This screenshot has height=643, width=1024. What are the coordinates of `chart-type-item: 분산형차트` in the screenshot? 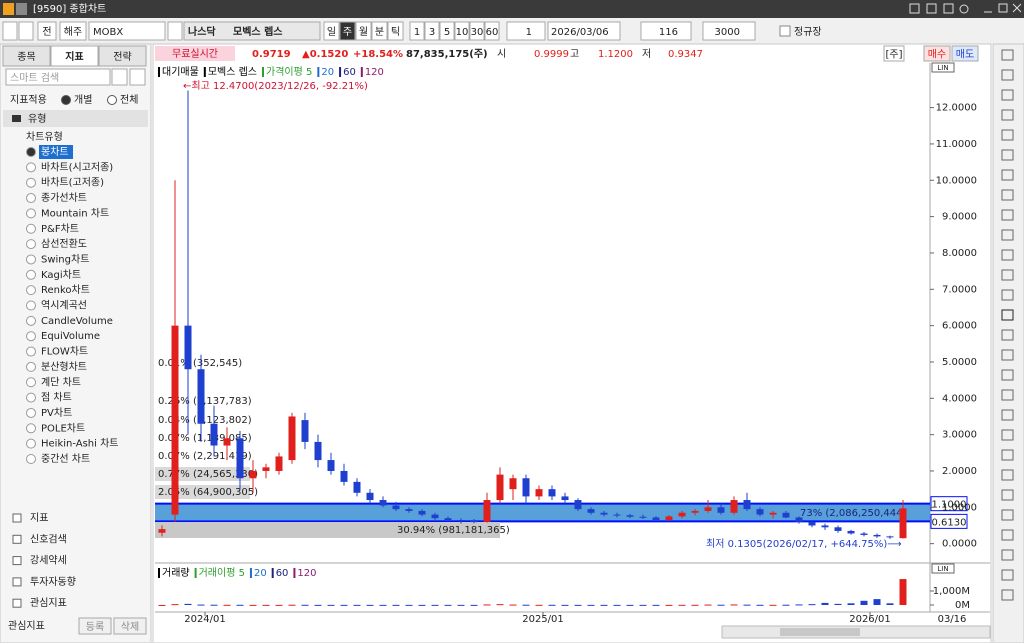 It's located at (64, 367).